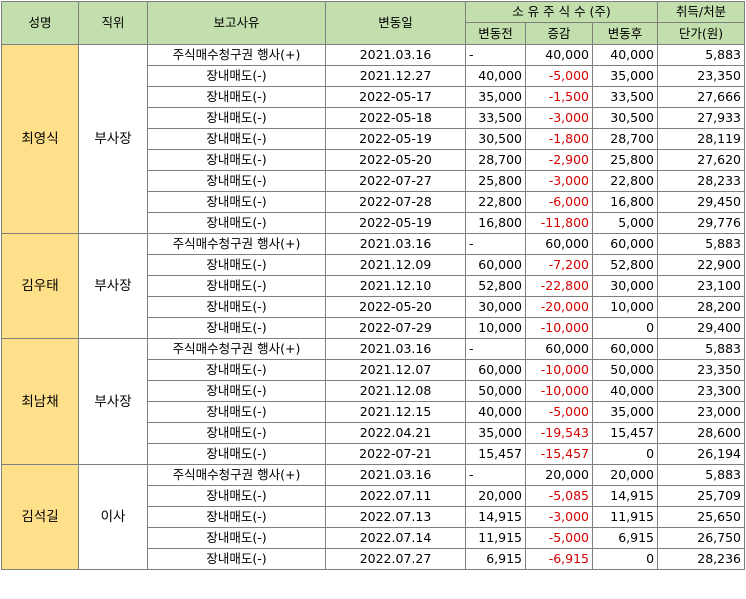 This screenshot has height=599, width=746. I want to click on person-position: 부사장, so click(113, 139).